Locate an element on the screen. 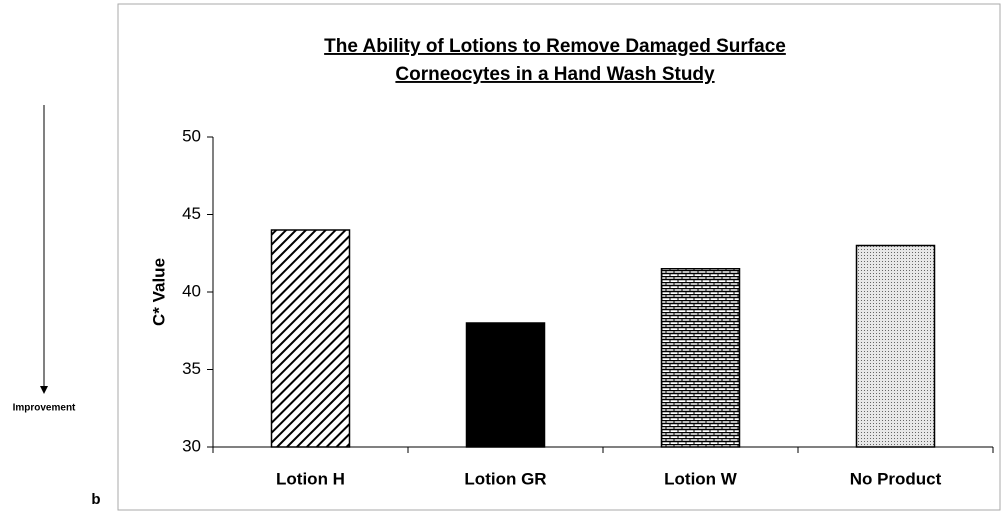 This screenshot has height=515, width=1005. y-tick-label: 35 is located at coordinates (191, 368).